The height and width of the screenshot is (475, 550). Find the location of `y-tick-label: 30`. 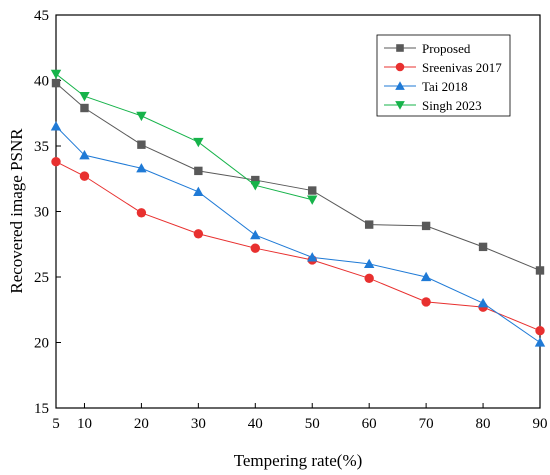

y-tick-label: 30 is located at coordinates (41, 213).